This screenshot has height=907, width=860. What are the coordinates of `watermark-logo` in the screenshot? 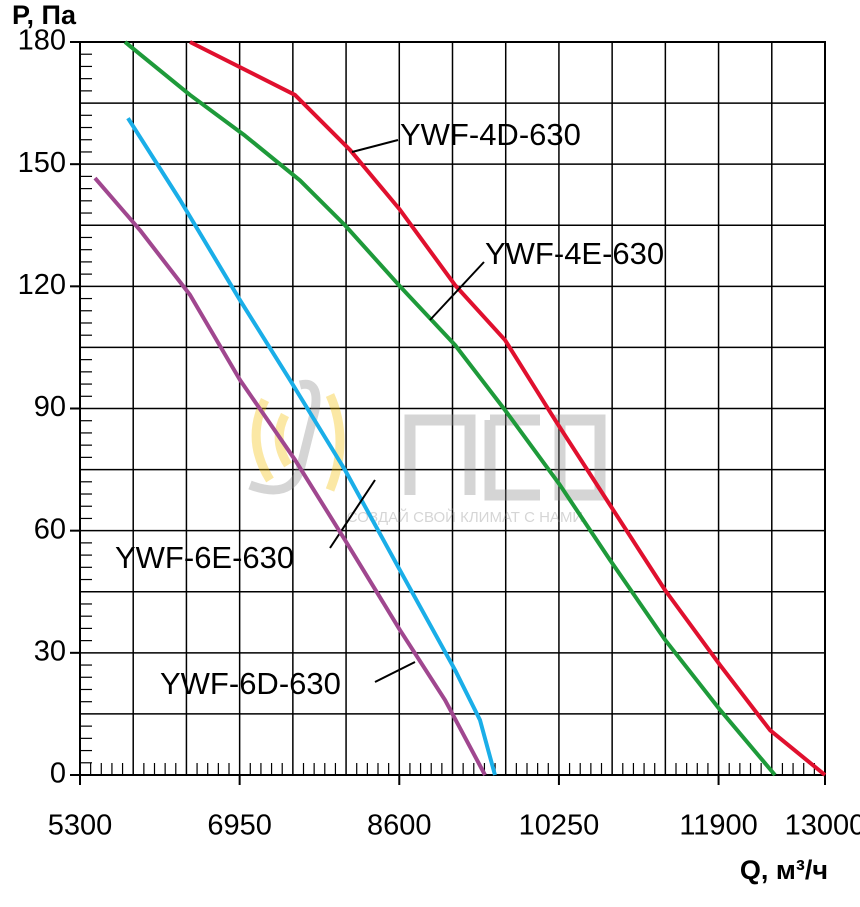 It's located at (505, 457).